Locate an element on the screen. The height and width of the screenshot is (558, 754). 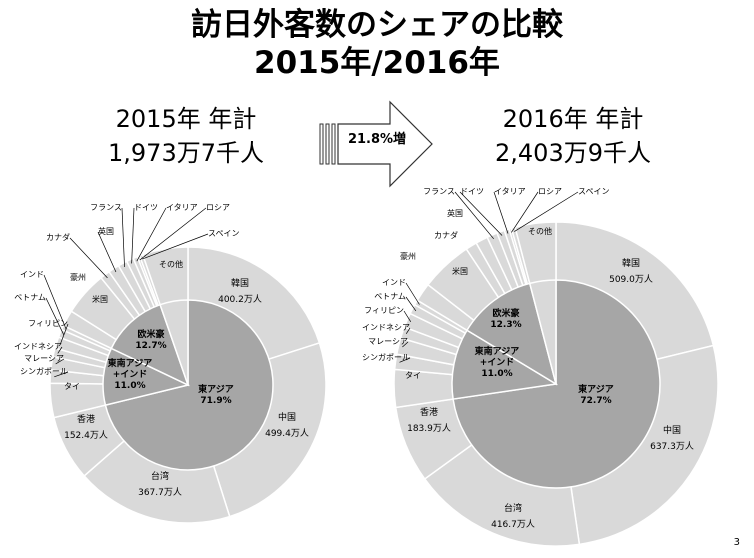
country-value: 509.0万人 is located at coordinates (631, 279).